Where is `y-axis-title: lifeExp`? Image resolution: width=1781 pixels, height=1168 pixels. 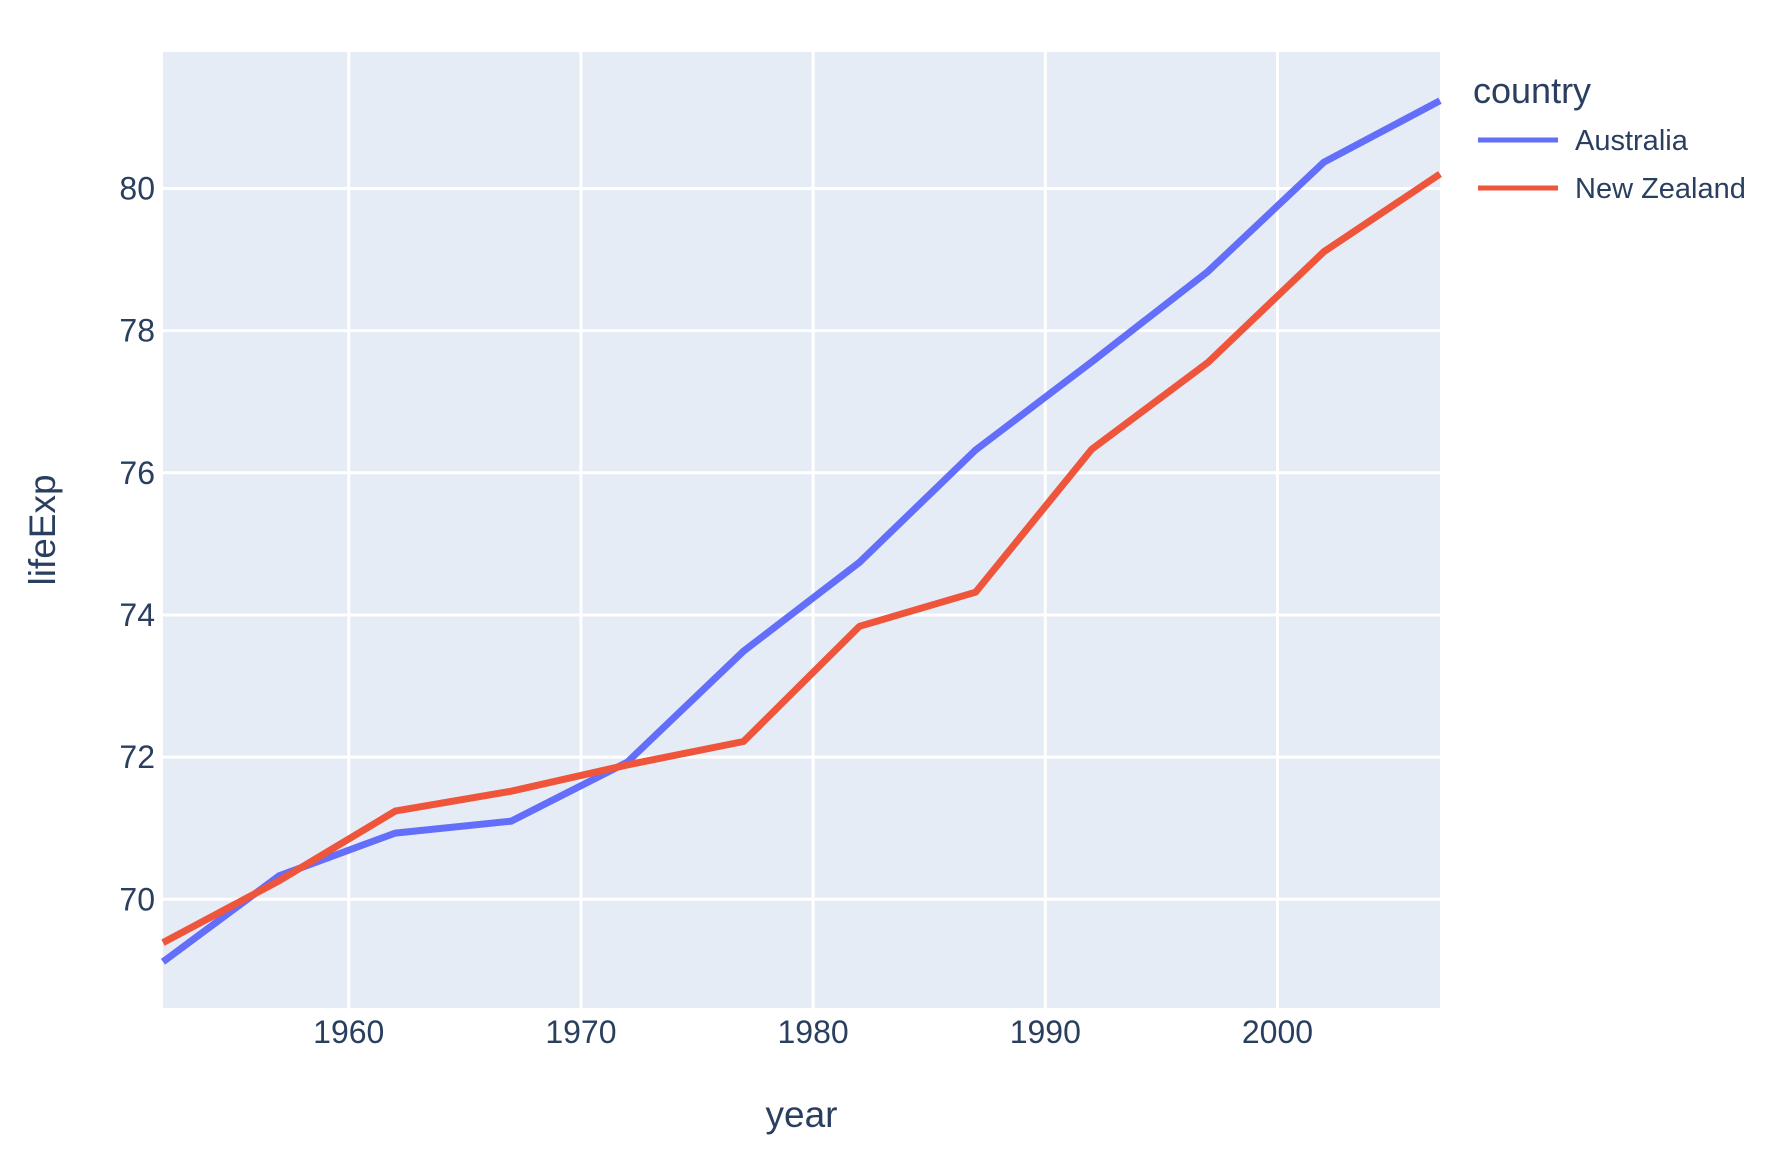
y-axis-title: lifeExp is located at coordinates (42, 529).